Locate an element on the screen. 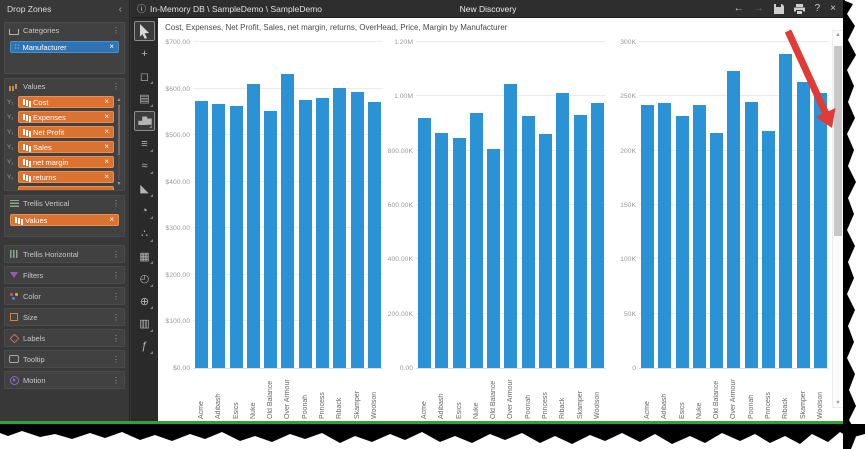 The width and height of the screenshot is (865, 449). help-button: ? is located at coordinates (817, 8).